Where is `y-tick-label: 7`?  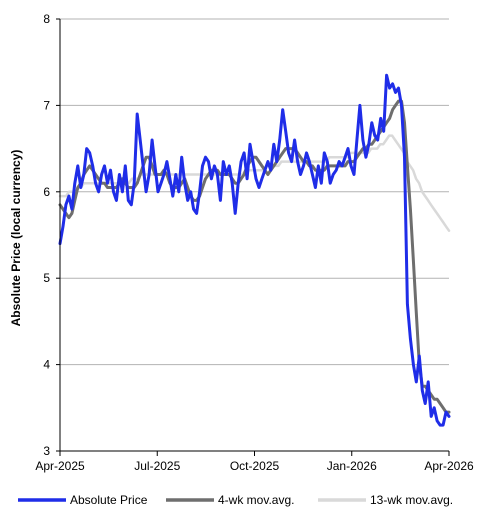 y-tick-label: 7 is located at coordinates (46, 105).